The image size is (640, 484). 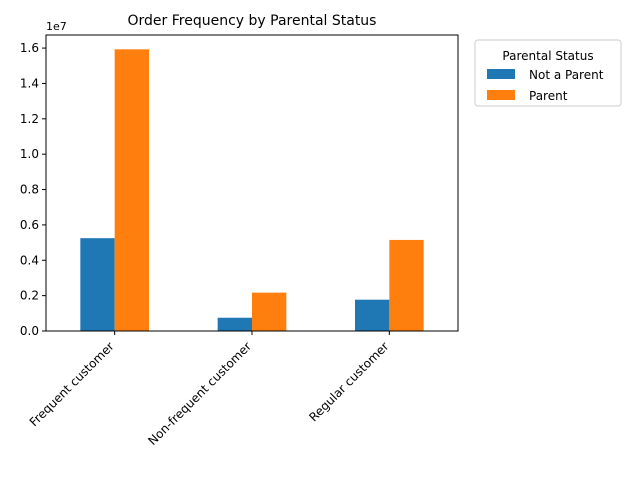 What do you see at coordinates (501, 74) in the screenshot?
I see `legend-swatch-not-a-parent` at bounding box center [501, 74].